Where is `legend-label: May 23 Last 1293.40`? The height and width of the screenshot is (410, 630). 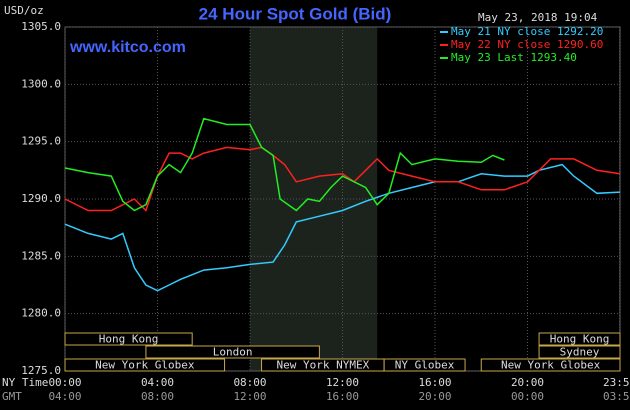 legend-label: May 23 Last 1293.40 is located at coordinates (514, 57).